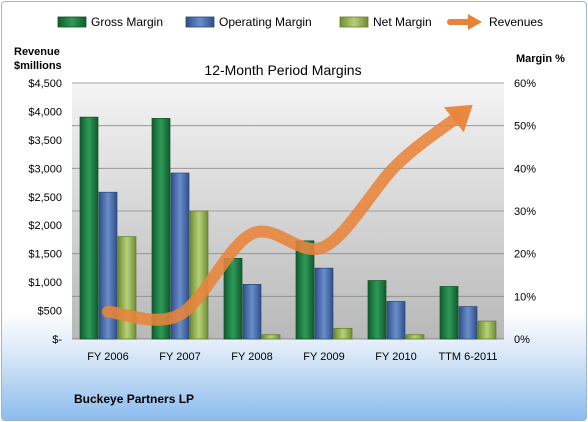 This screenshot has width=588, height=422. I want to click on legend-item-net-margin: Net Margin, so click(385, 22).